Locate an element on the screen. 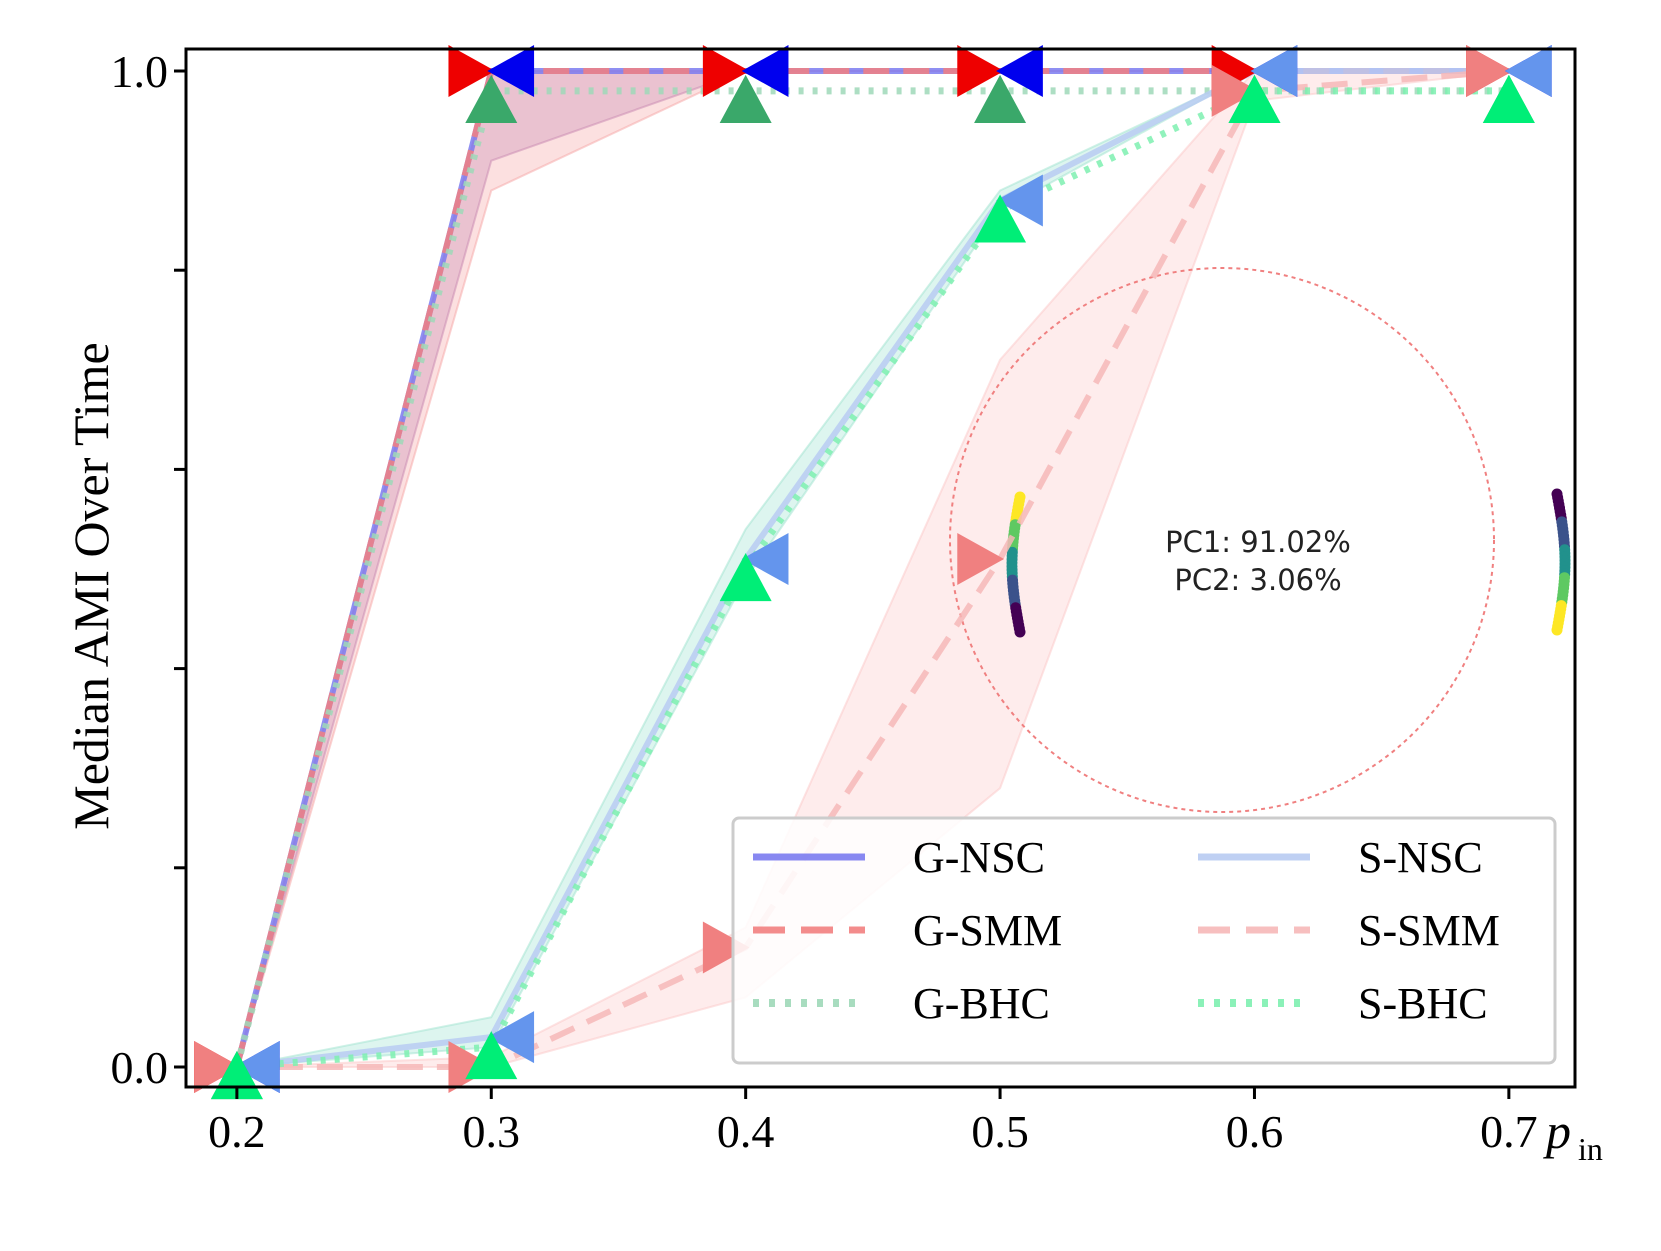  legend-label-s-smm: S-SMM is located at coordinates (1429, 930).